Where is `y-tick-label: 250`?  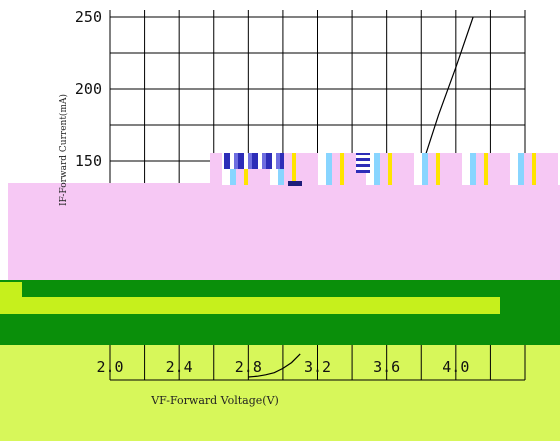 y-tick-label: 250 is located at coordinates (88, 17).